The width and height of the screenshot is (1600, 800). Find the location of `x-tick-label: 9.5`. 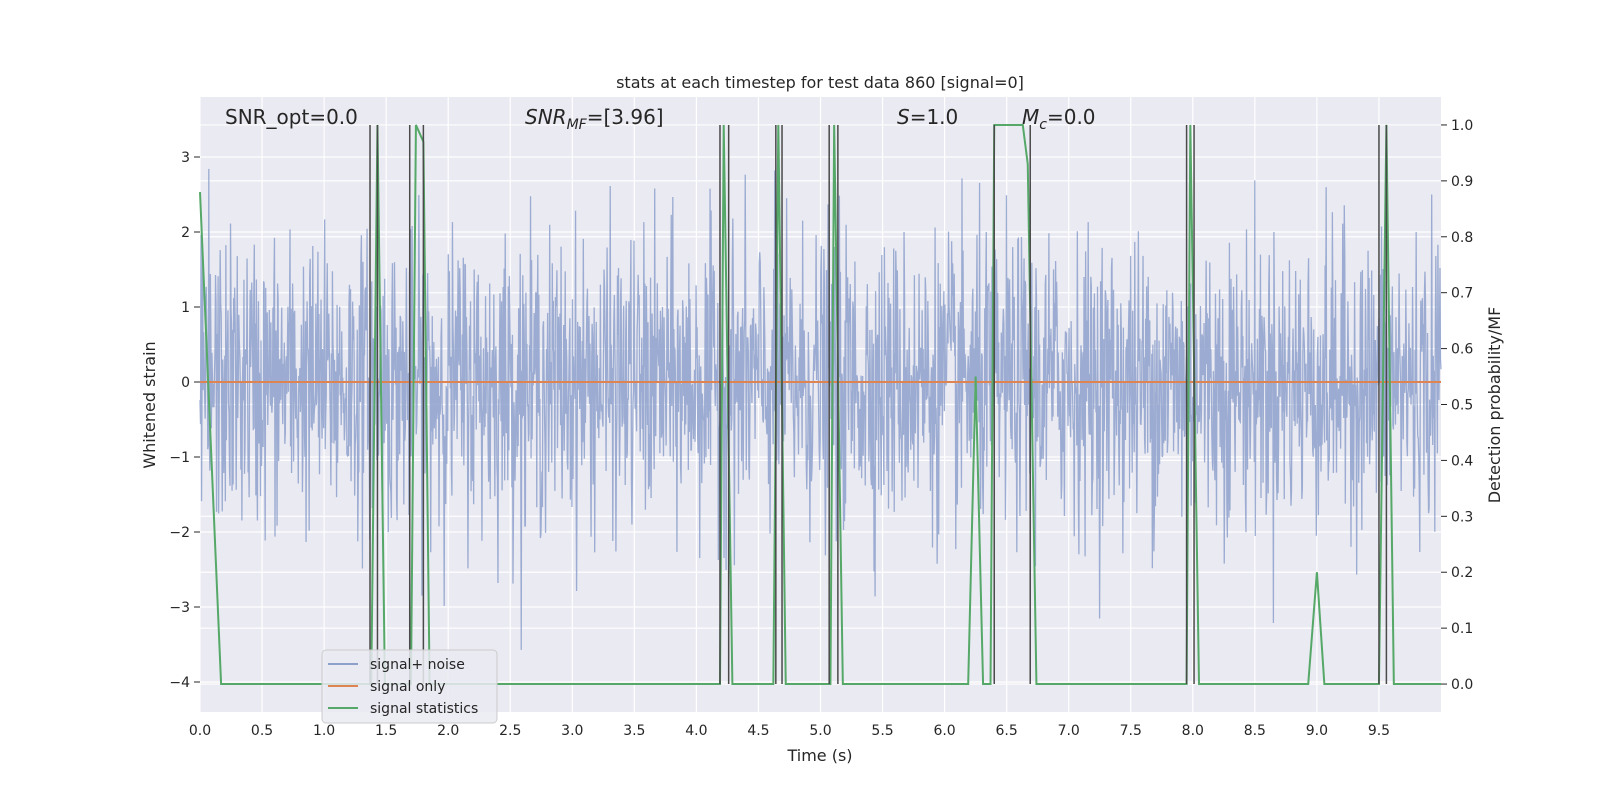

x-tick-label: 9.5 is located at coordinates (1379, 731).